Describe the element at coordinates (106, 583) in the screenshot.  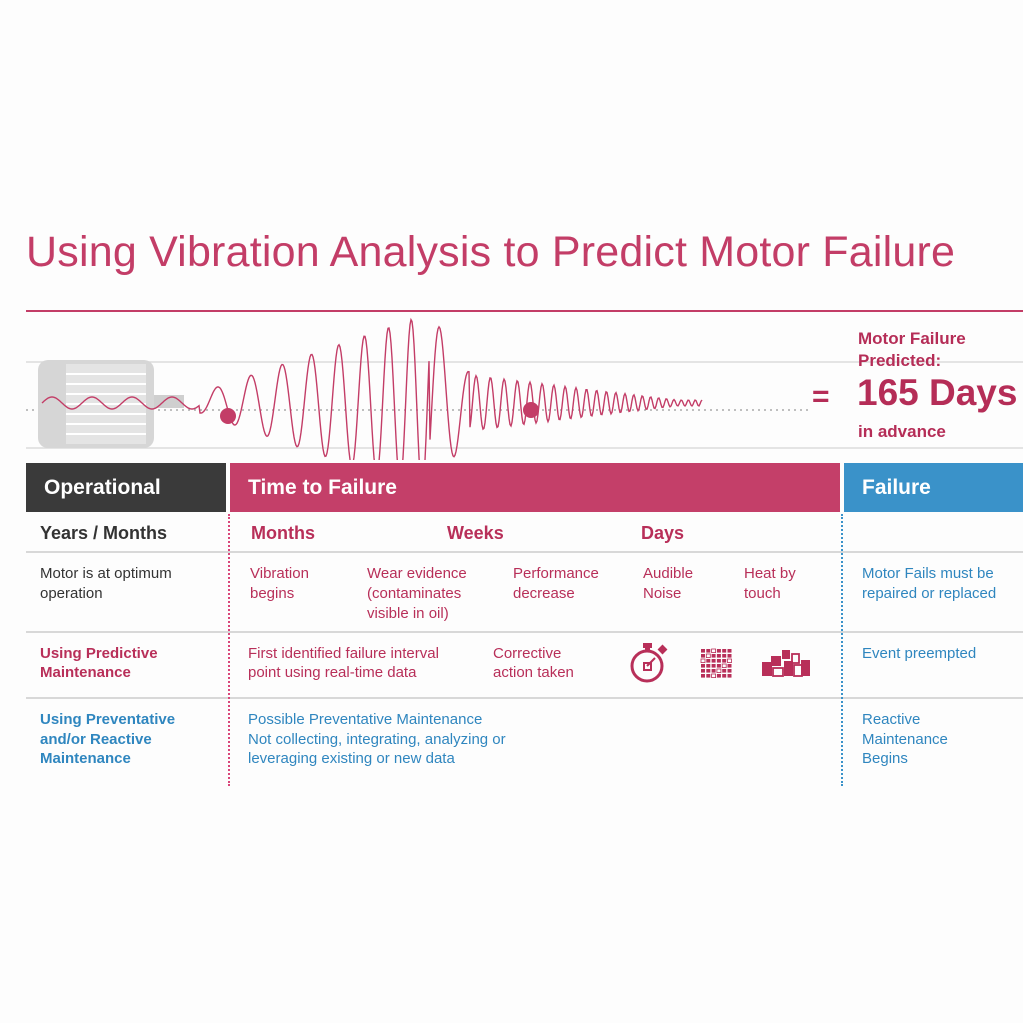
I see `operational-description: Motor is at optimum operation` at that location.